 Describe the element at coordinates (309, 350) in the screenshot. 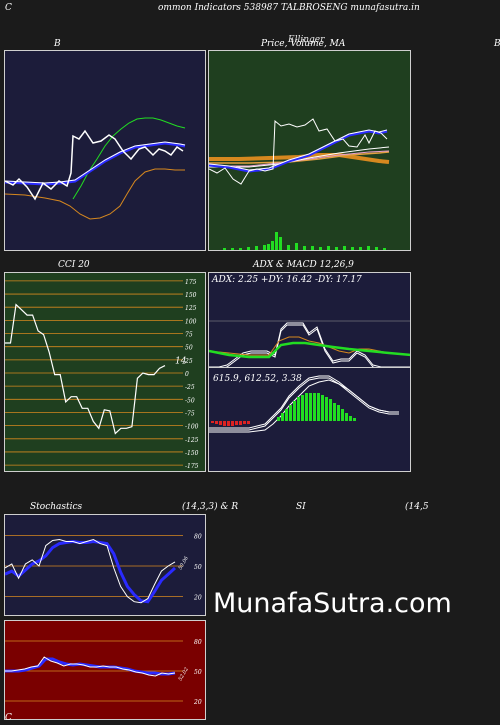

I see `adx-green-line` at that location.